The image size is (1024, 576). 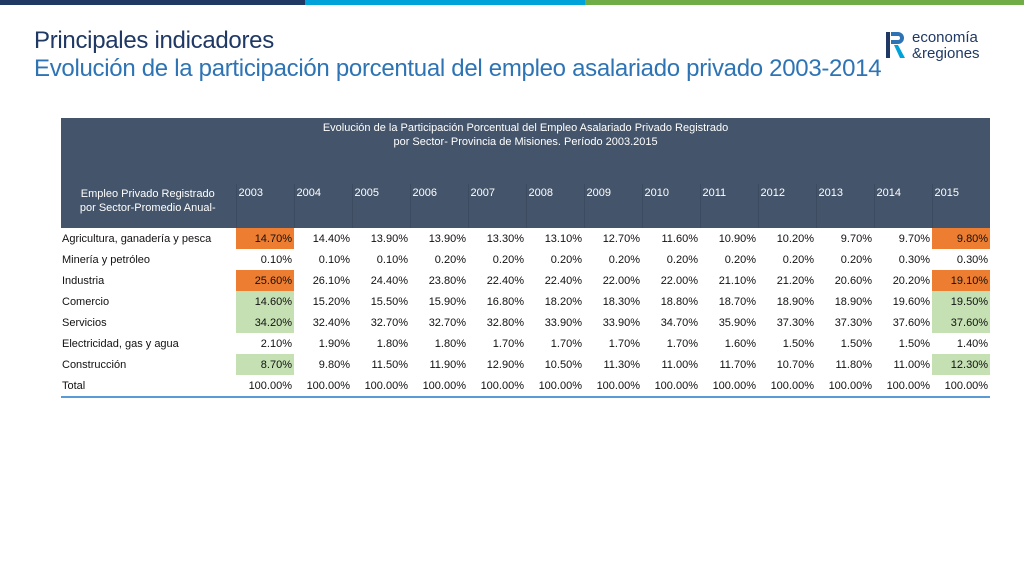 What do you see at coordinates (94, 364) in the screenshot?
I see `sector-label: Construcción` at bounding box center [94, 364].